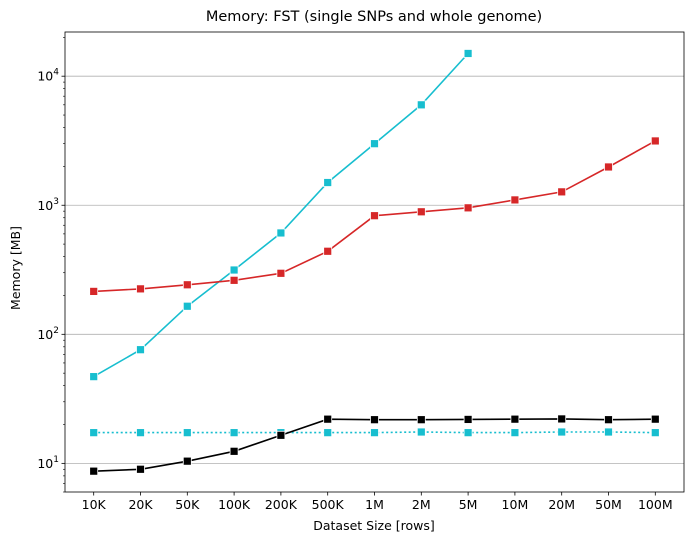 This screenshot has width=694, height=543. What do you see at coordinates (281, 504) in the screenshot?
I see `x-tick-label: 200K` at bounding box center [281, 504].